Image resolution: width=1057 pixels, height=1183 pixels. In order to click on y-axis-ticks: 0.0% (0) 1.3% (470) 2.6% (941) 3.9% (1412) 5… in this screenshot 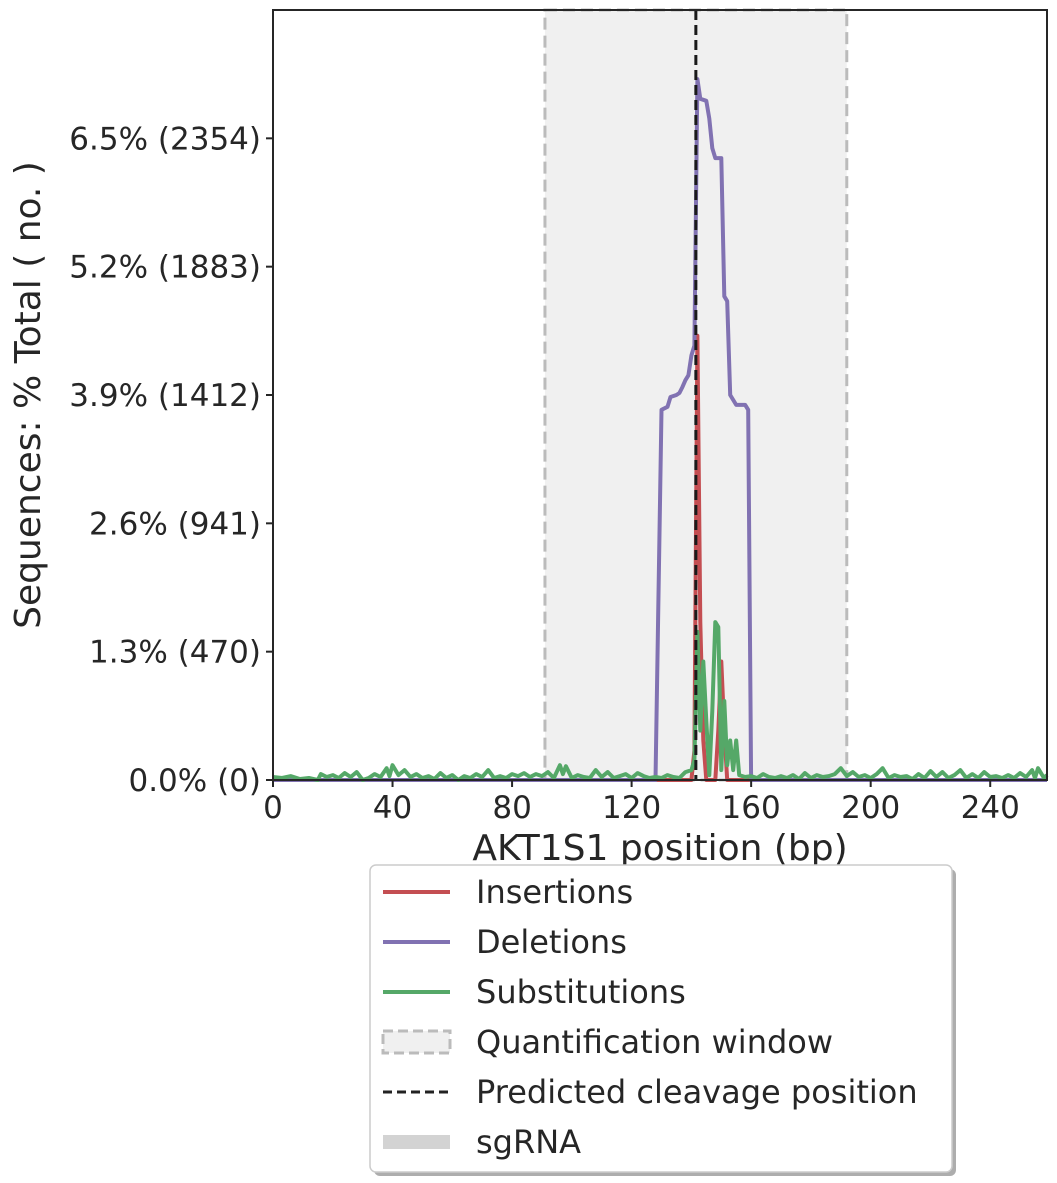, I will do `click(171, 460)`.